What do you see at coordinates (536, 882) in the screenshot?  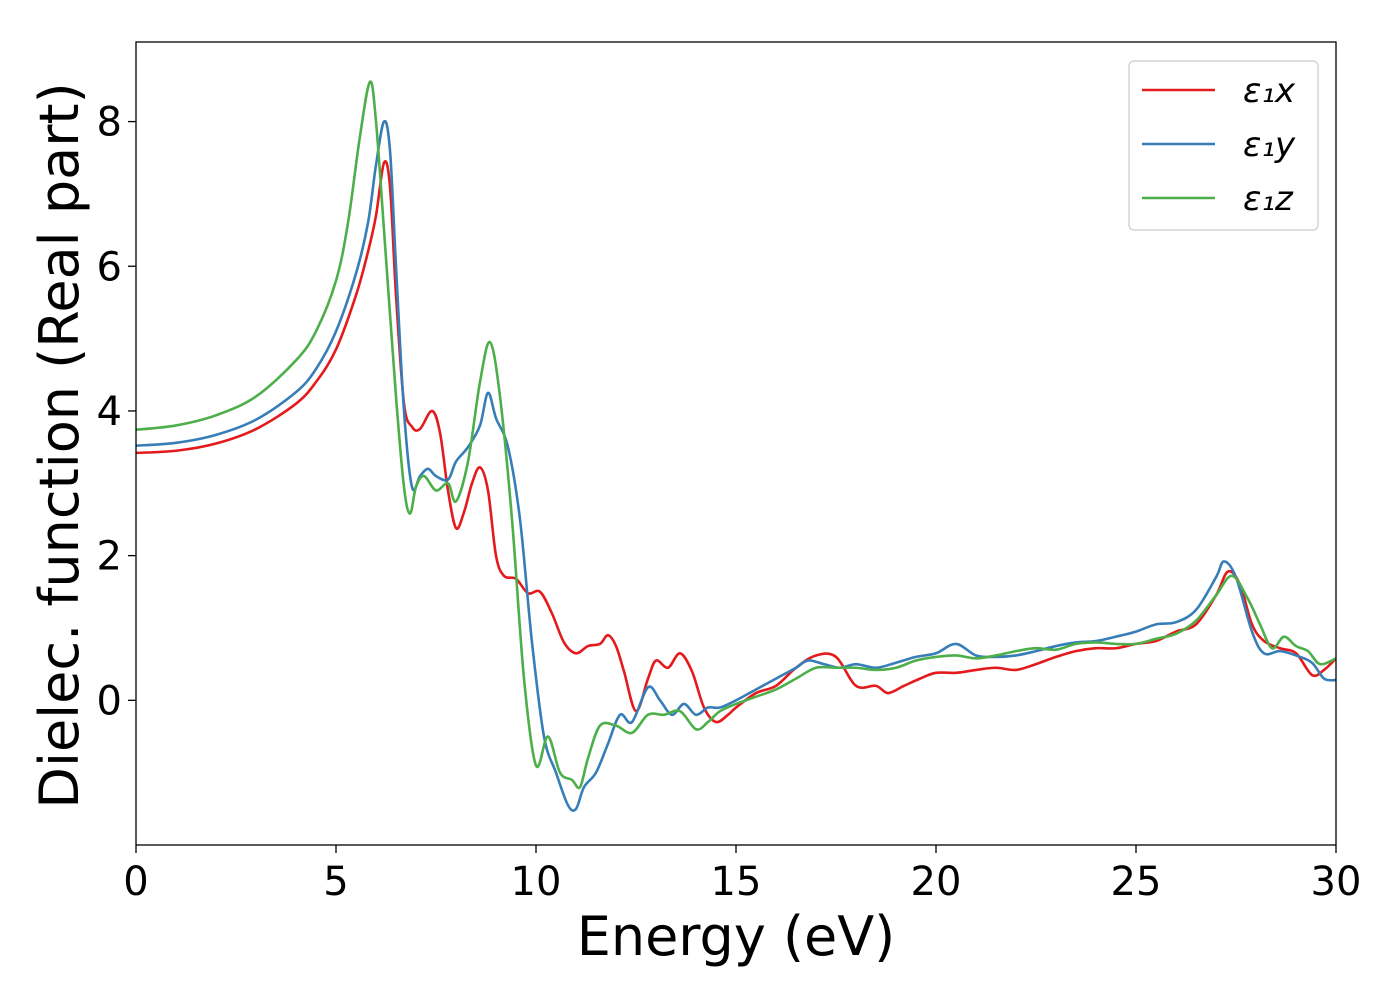 I see `x-tick-label: 10` at bounding box center [536, 882].